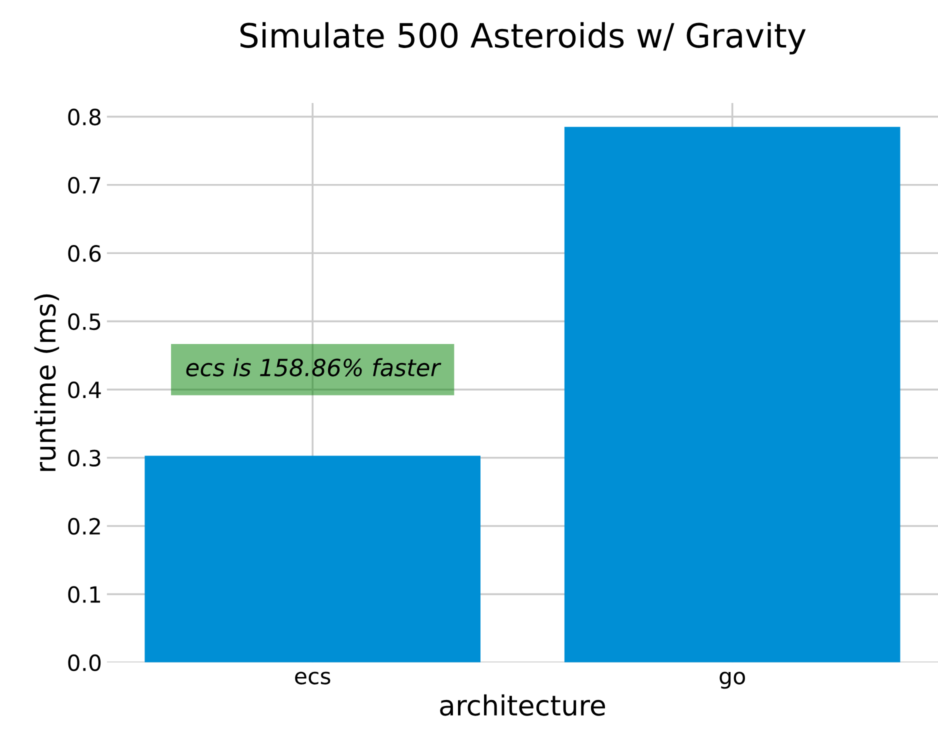 This screenshot has width=938, height=736. I want to click on y-tick-label: 0.3, so click(84, 458).